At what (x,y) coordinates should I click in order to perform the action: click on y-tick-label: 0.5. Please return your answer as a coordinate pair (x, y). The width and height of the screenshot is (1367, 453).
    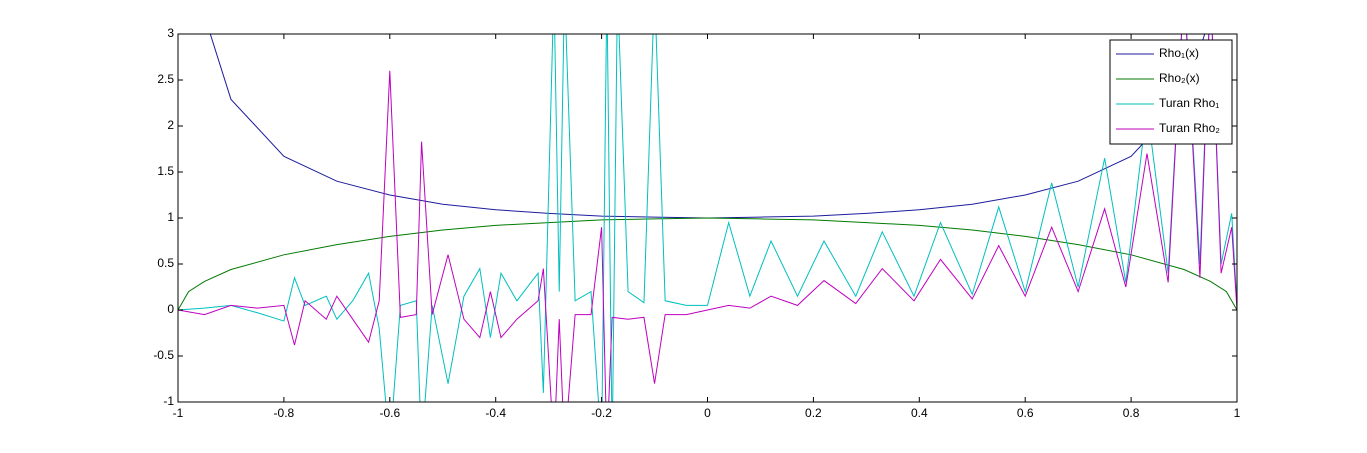
    Looking at the image, I should click on (165, 263).